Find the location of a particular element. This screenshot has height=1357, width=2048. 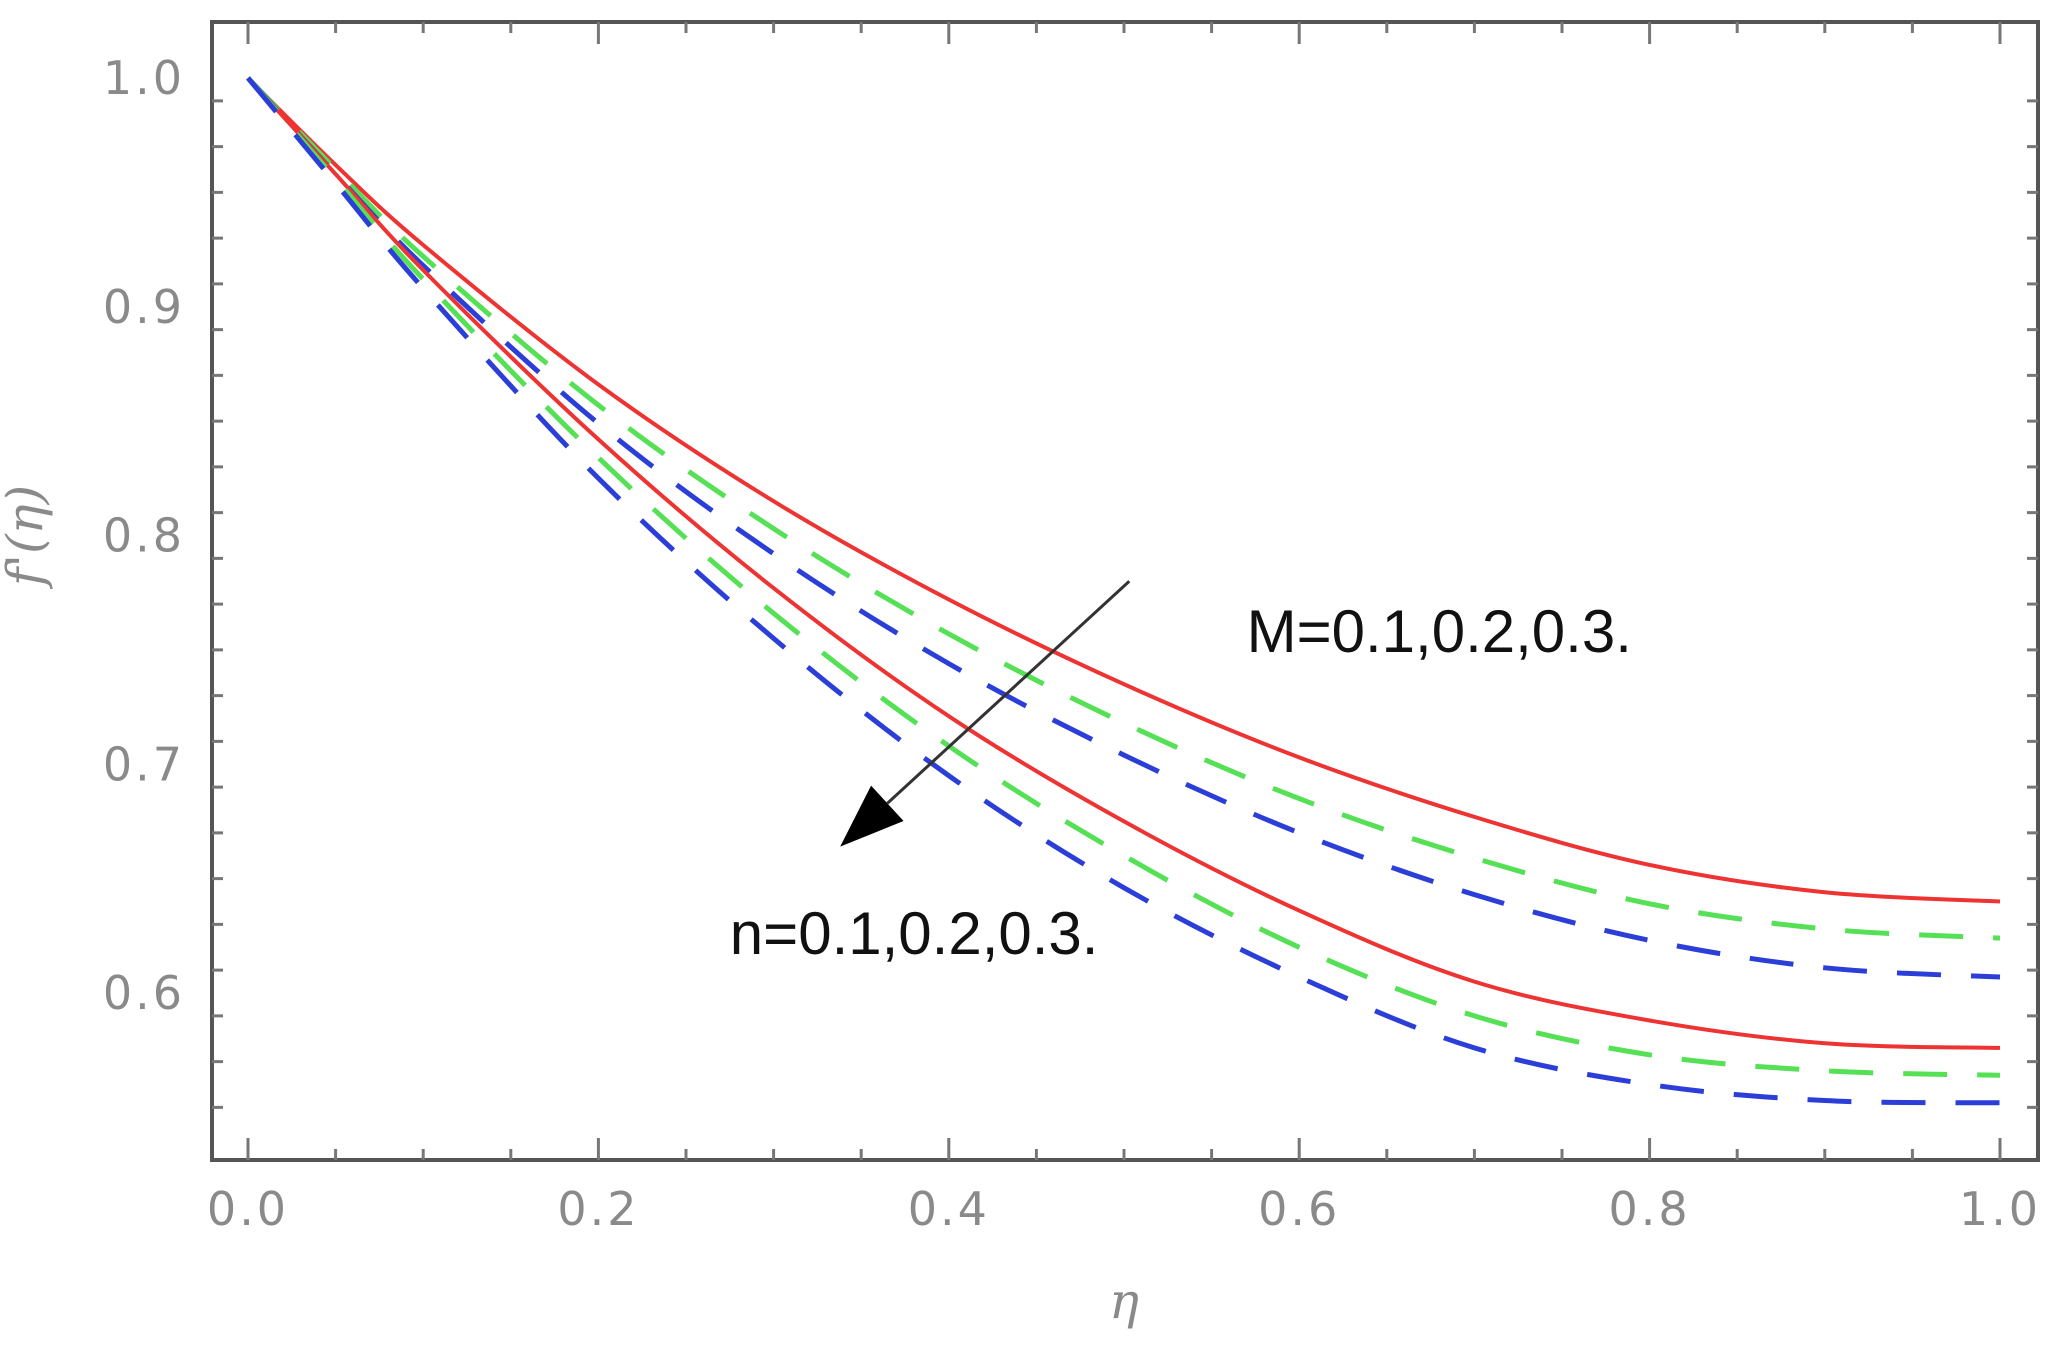

x-tick-label: 0.6 is located at coordinates (1299, 1209).